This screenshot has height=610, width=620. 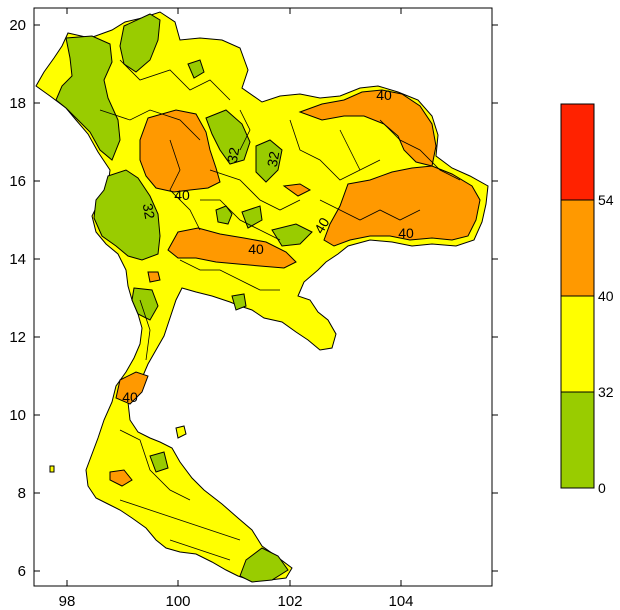 I want to click on x-tick-label: 104, so click(x=400, y=601).